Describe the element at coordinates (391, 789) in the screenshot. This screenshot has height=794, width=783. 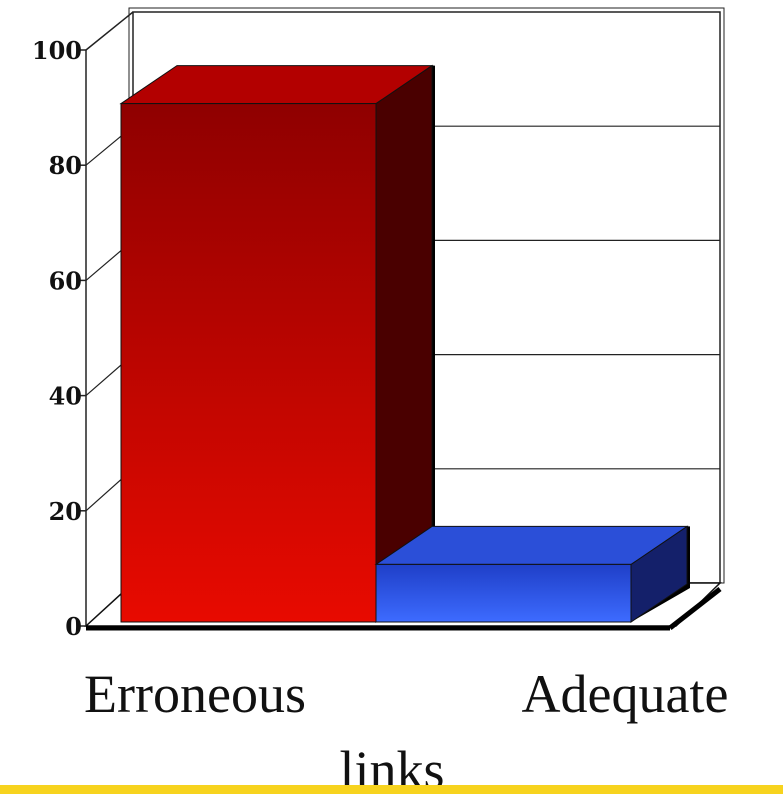
I see `accent-band` at that location.